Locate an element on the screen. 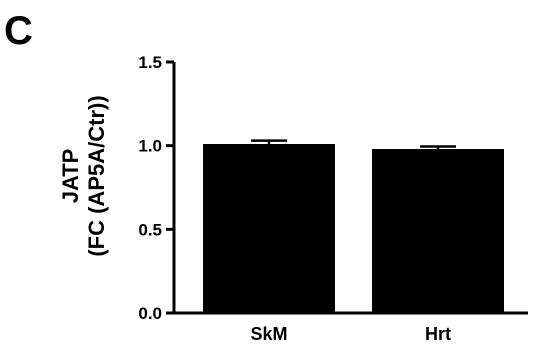 The image size is (544, 348). y-axis-label-line1: JATP is located at coordinates (70, 176).